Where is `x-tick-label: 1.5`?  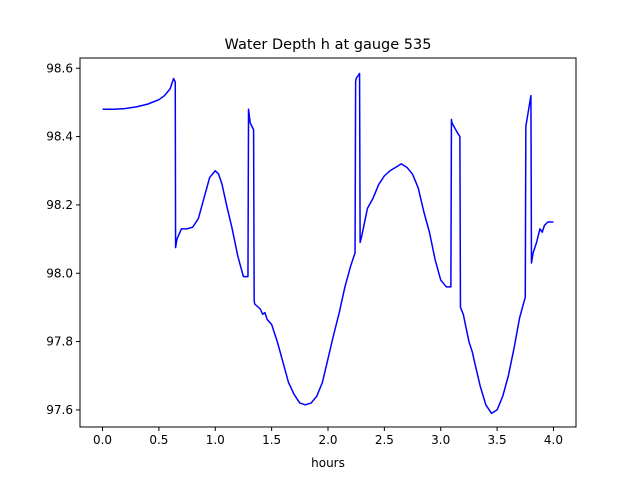 x-tick-label: 1.5 is located at coordinates (271, 440).